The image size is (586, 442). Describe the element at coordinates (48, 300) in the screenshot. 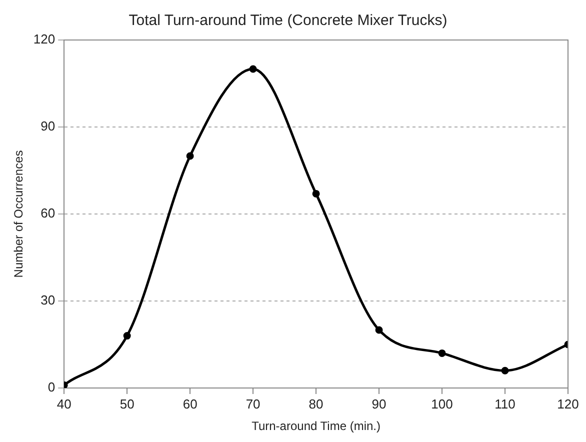

I see `y-tick-label: 30` at that location.